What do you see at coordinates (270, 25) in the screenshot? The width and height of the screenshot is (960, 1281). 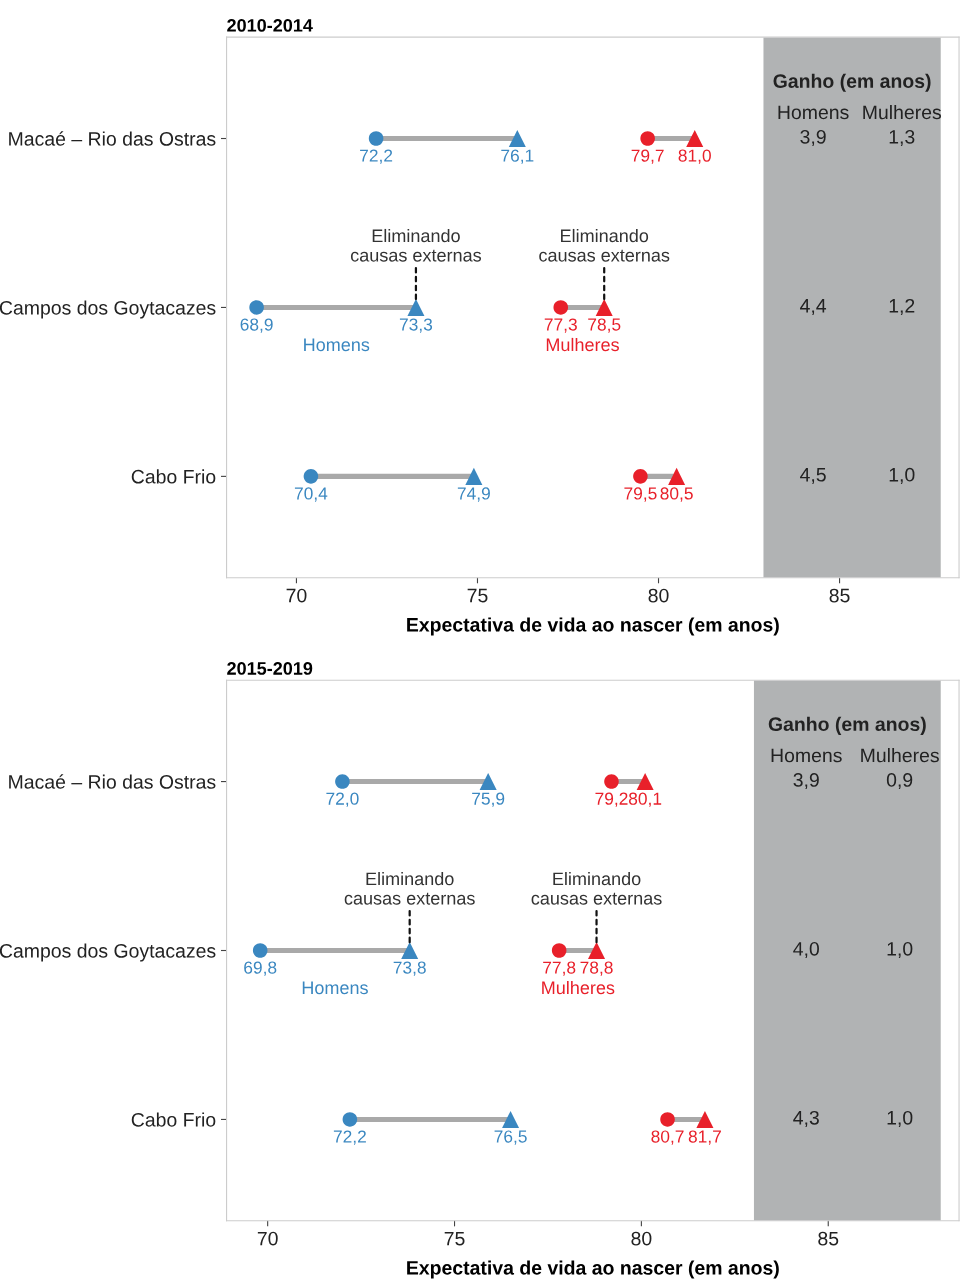 I see `chart-title: 2010-2014` at bounding box center [270, 25].